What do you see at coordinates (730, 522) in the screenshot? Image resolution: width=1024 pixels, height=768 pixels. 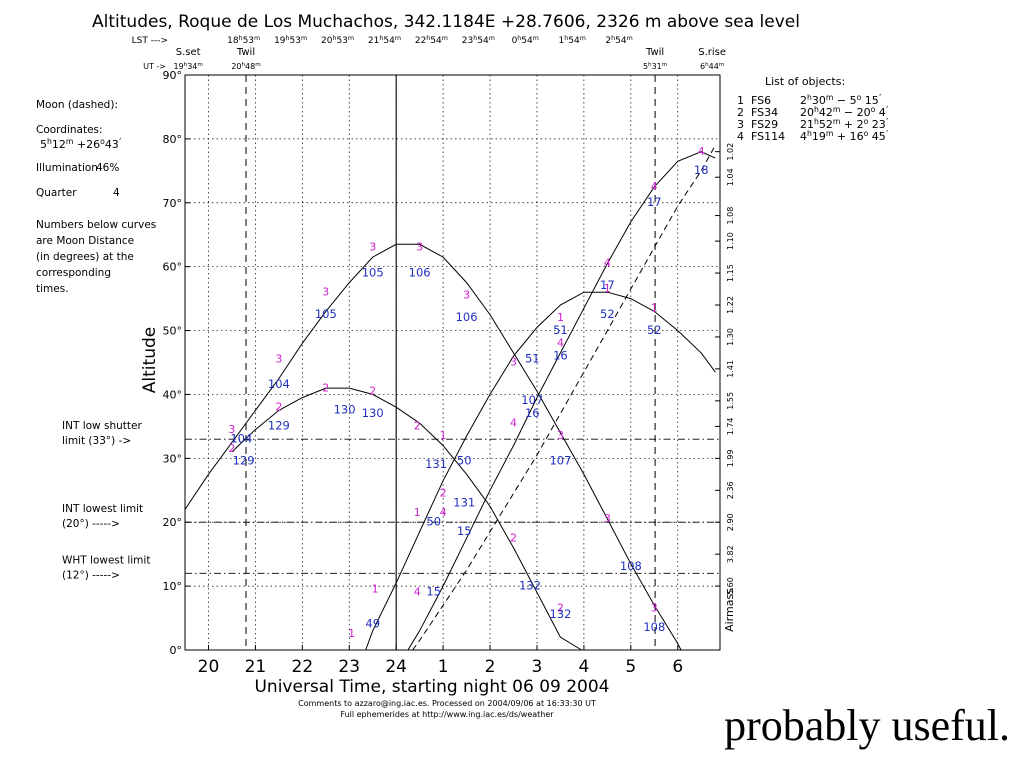 I see `airmass-tick-label-12: 2.90` at bounding box center [730, 522].